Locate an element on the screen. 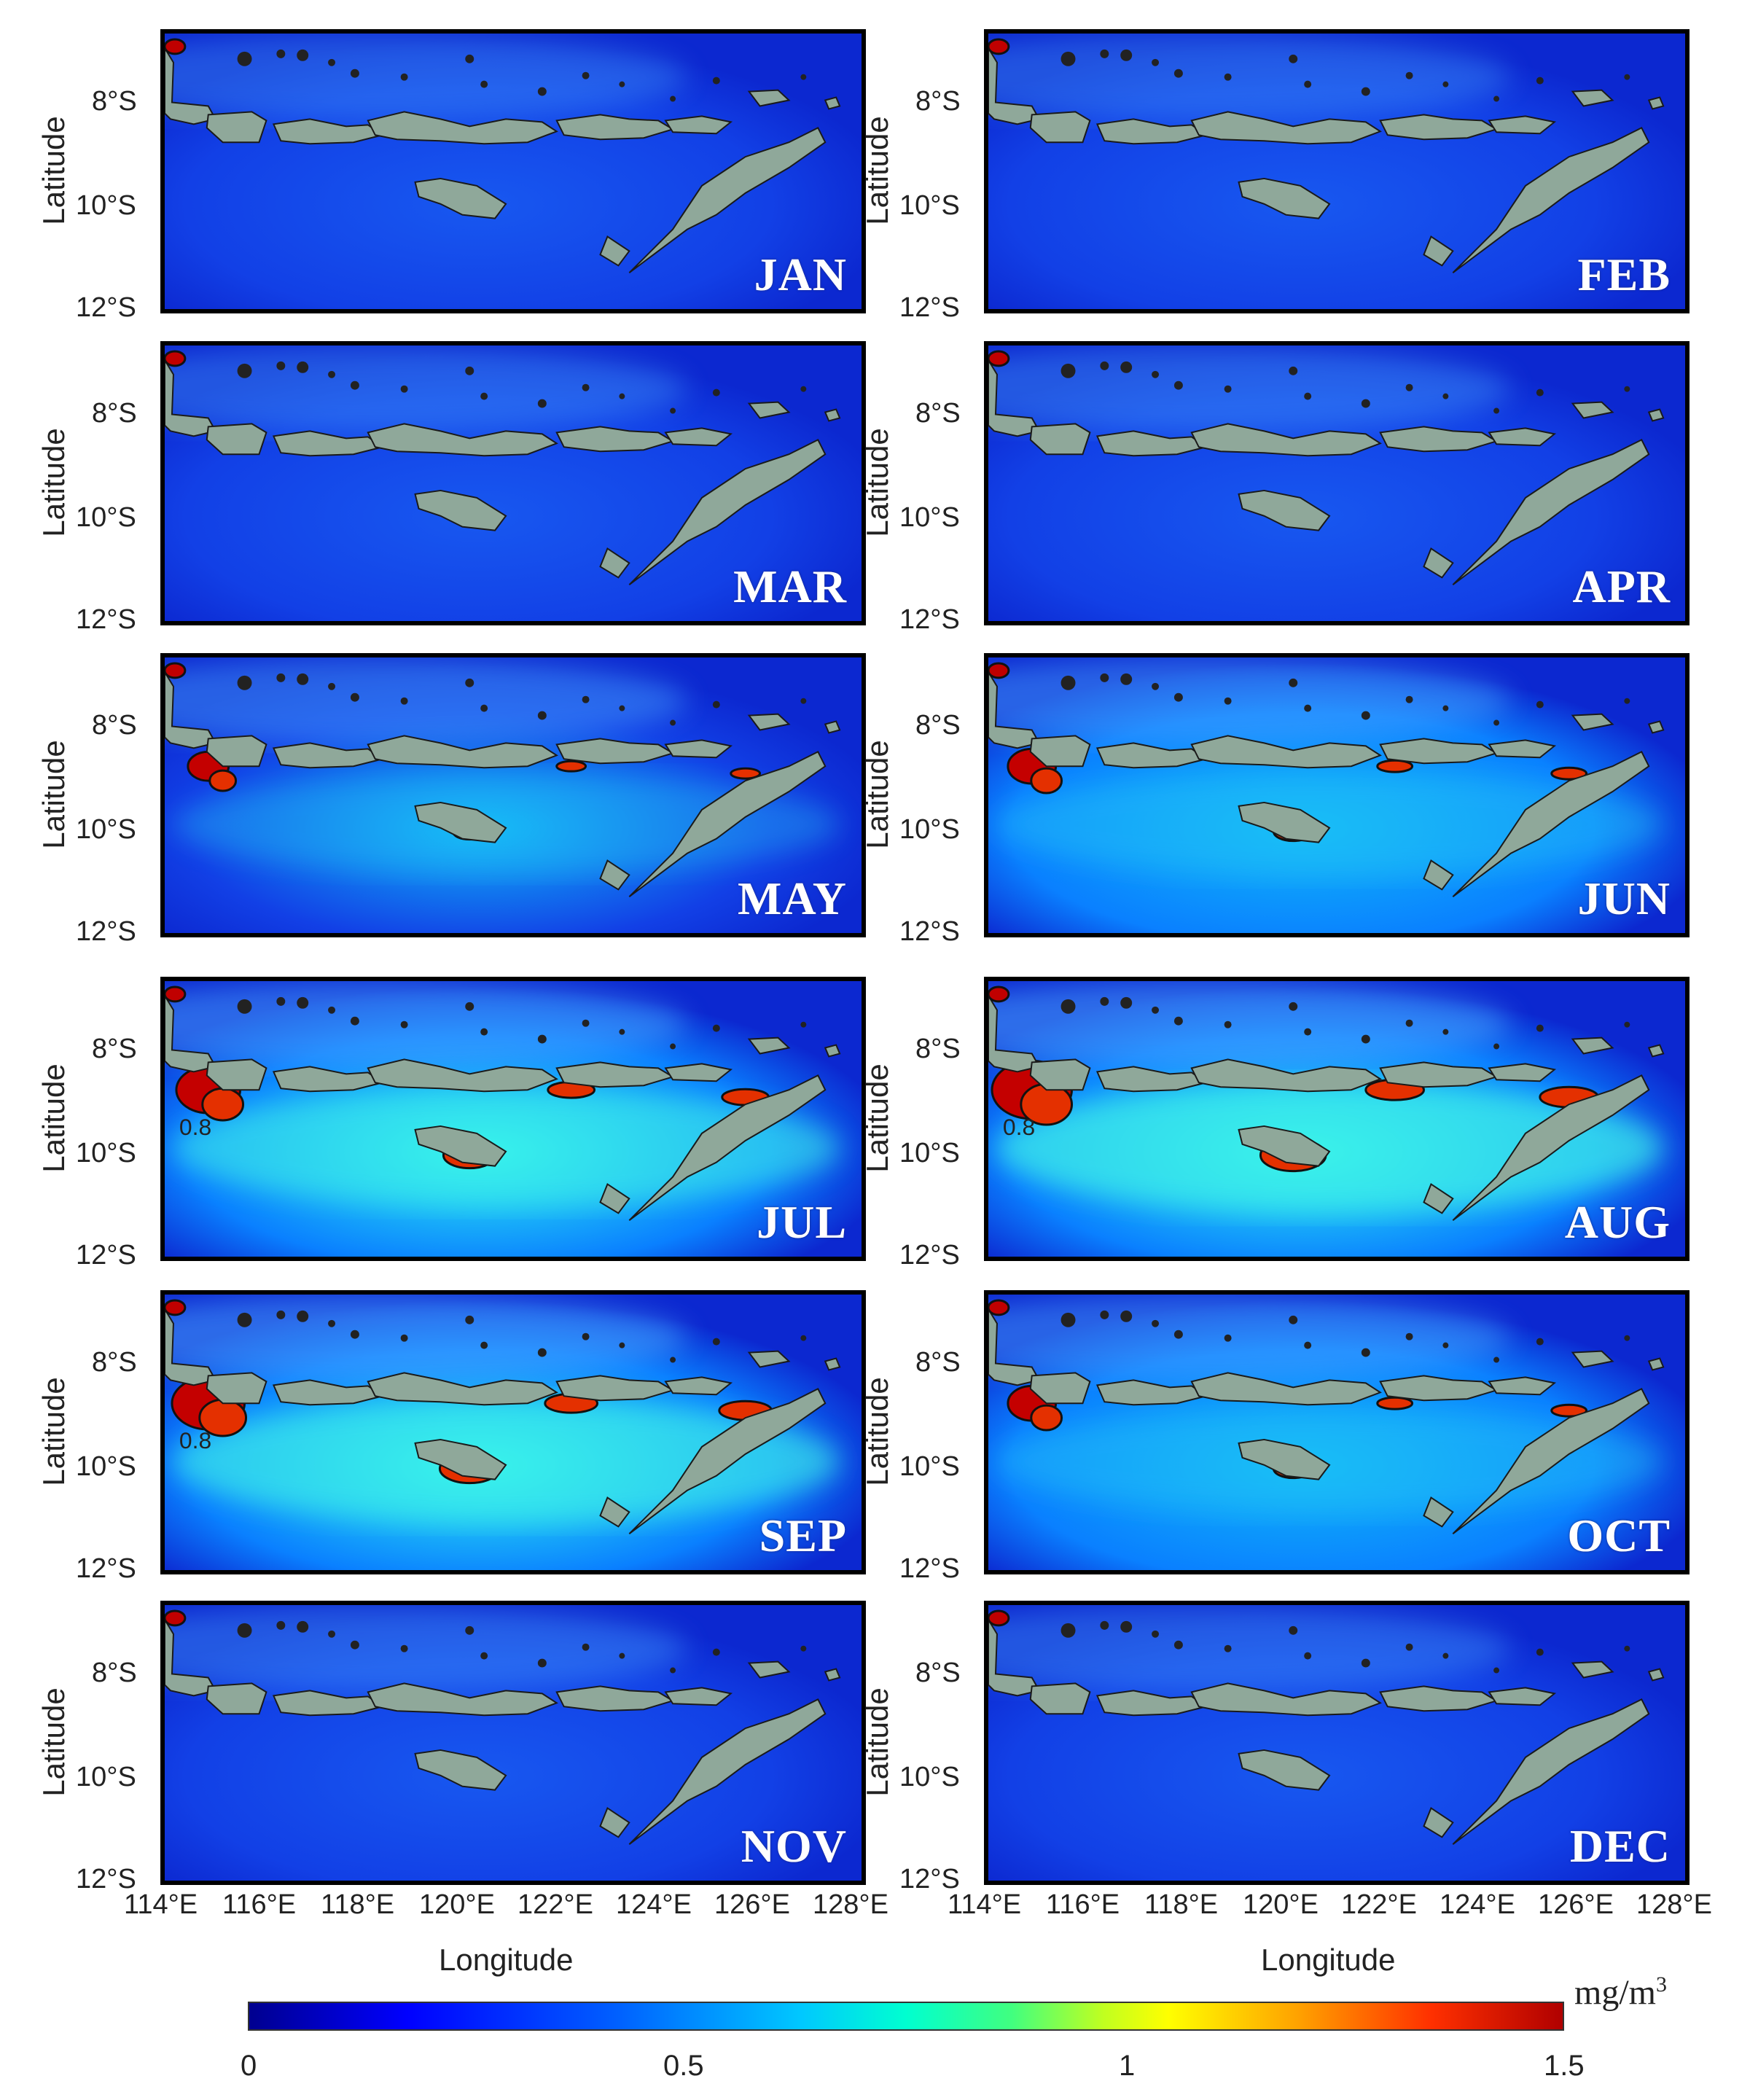  map-panel-sep: 0.8 SEP is located at coordinates (513, 1432).